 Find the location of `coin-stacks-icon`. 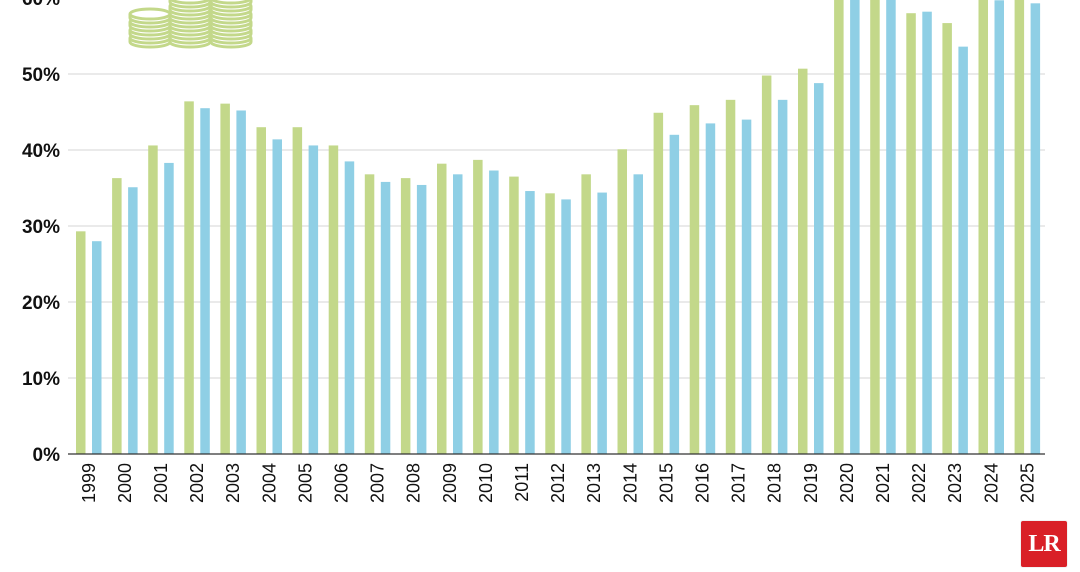

coin-stacks-icon is located at coordinates (190, 24).